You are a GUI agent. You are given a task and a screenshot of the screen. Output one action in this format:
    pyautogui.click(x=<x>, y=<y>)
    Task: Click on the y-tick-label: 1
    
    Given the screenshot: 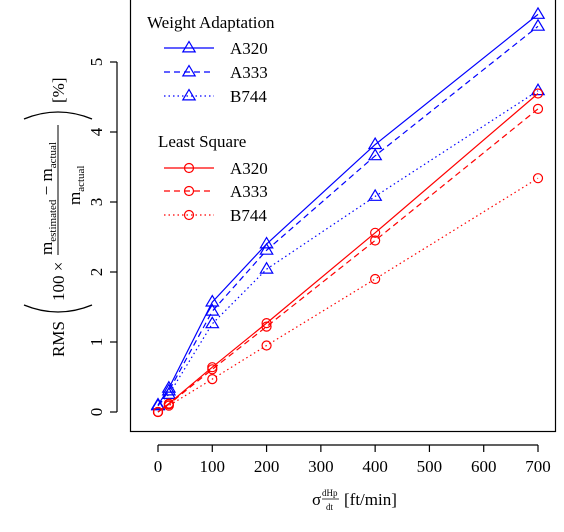 What is the action you would take?
    pyautogui.click(x=96, y=342)
    